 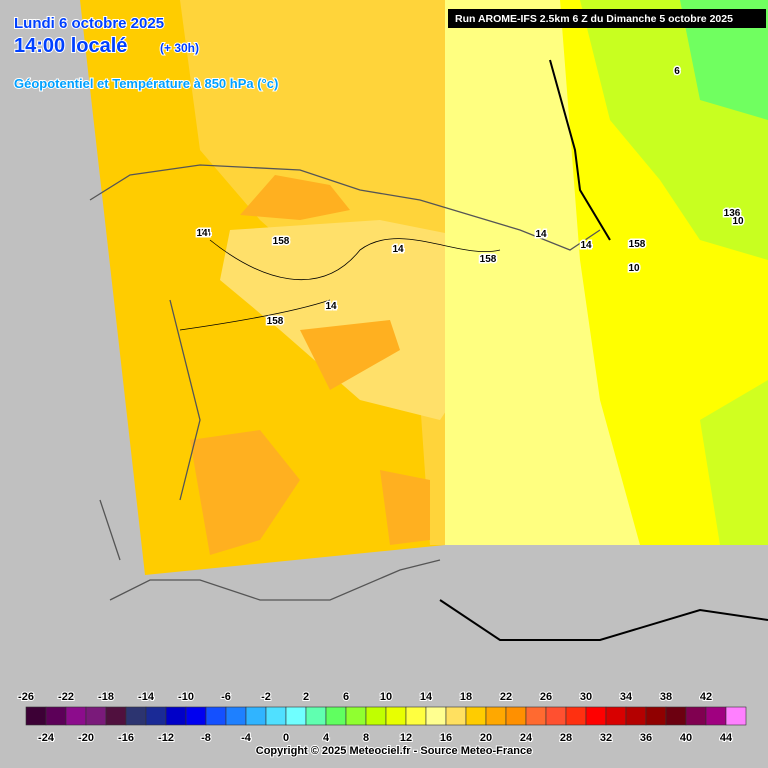 I want to click on legend-tick-label: -18, so click(x=106, y=697).